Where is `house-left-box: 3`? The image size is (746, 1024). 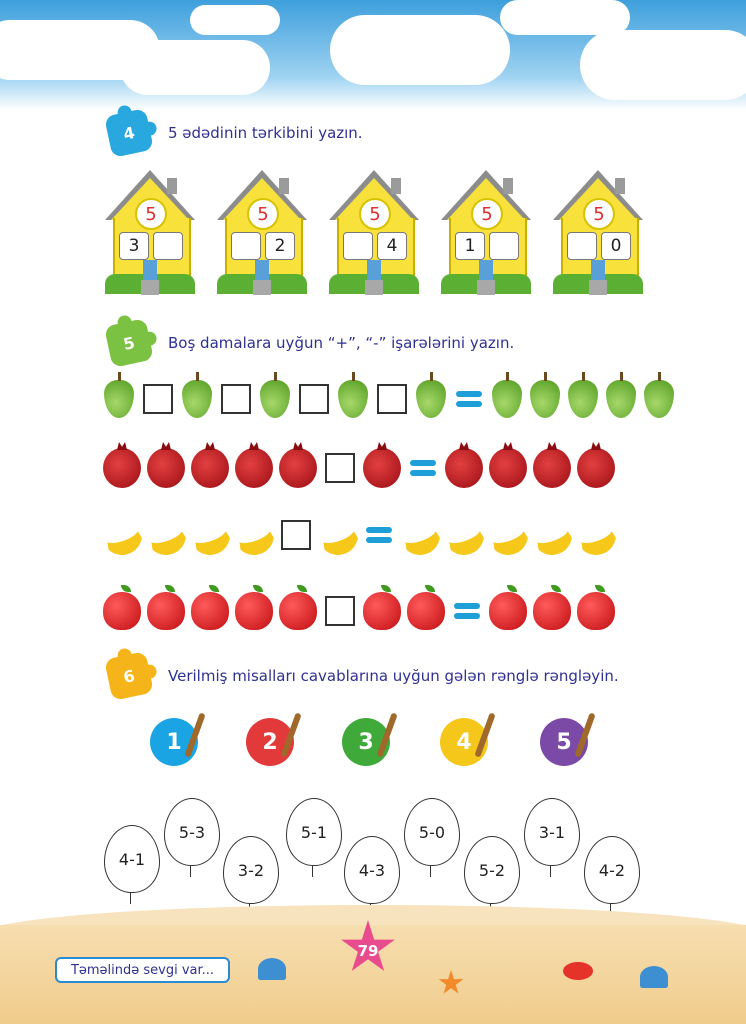
house-left-box: 3 is located at coordinates (134, 246).